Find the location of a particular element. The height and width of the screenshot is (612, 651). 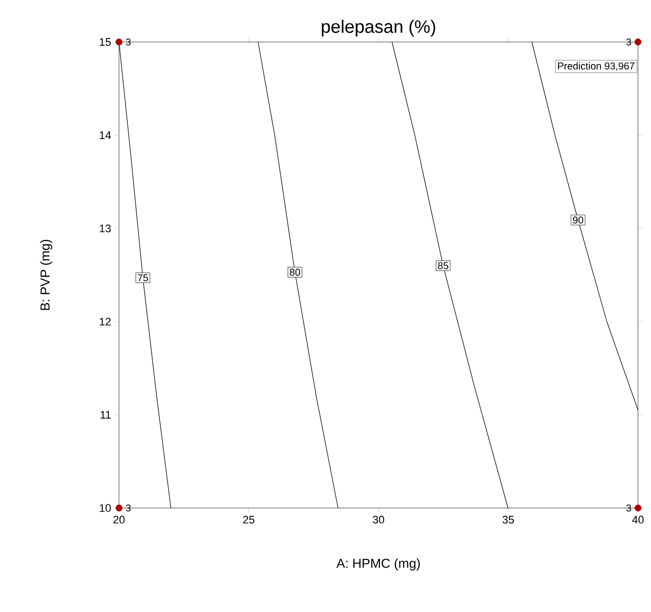

annotation: Prediction 93,967 is located at coordinates (596, 66).